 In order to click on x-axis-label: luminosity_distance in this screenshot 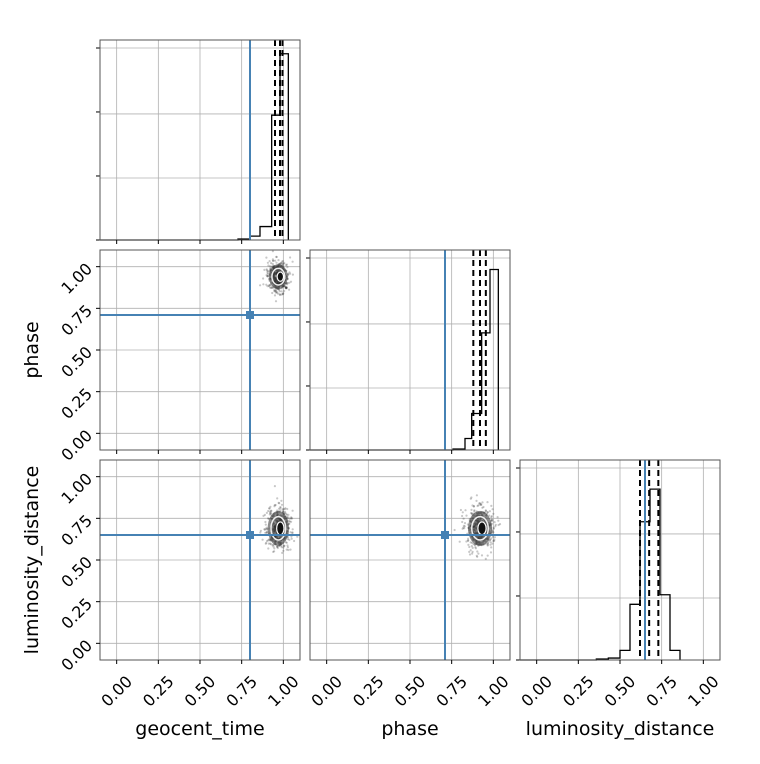, I will do `click(620, 729)`.